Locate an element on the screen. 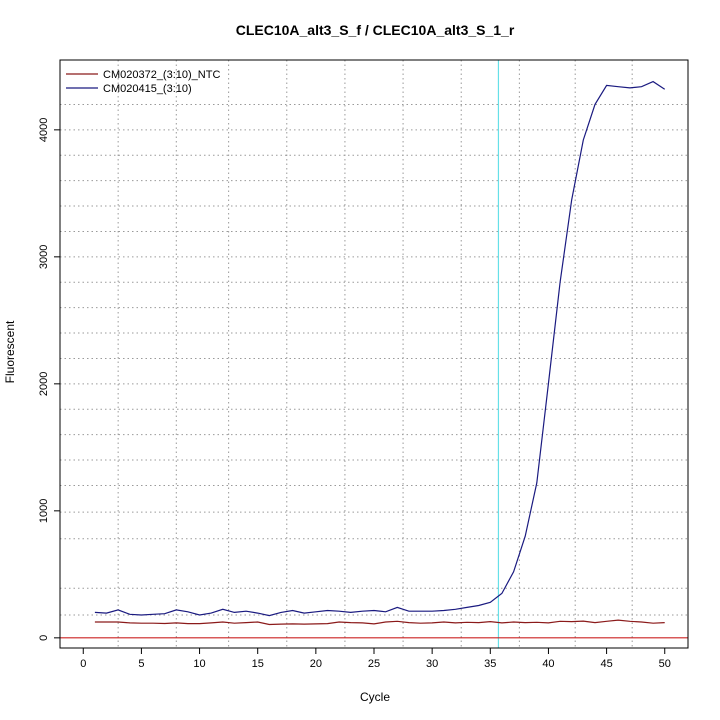 The width and height of the screenshot is (720, 720). y-tick-label: 3000 is located at coordinates (44, 257).